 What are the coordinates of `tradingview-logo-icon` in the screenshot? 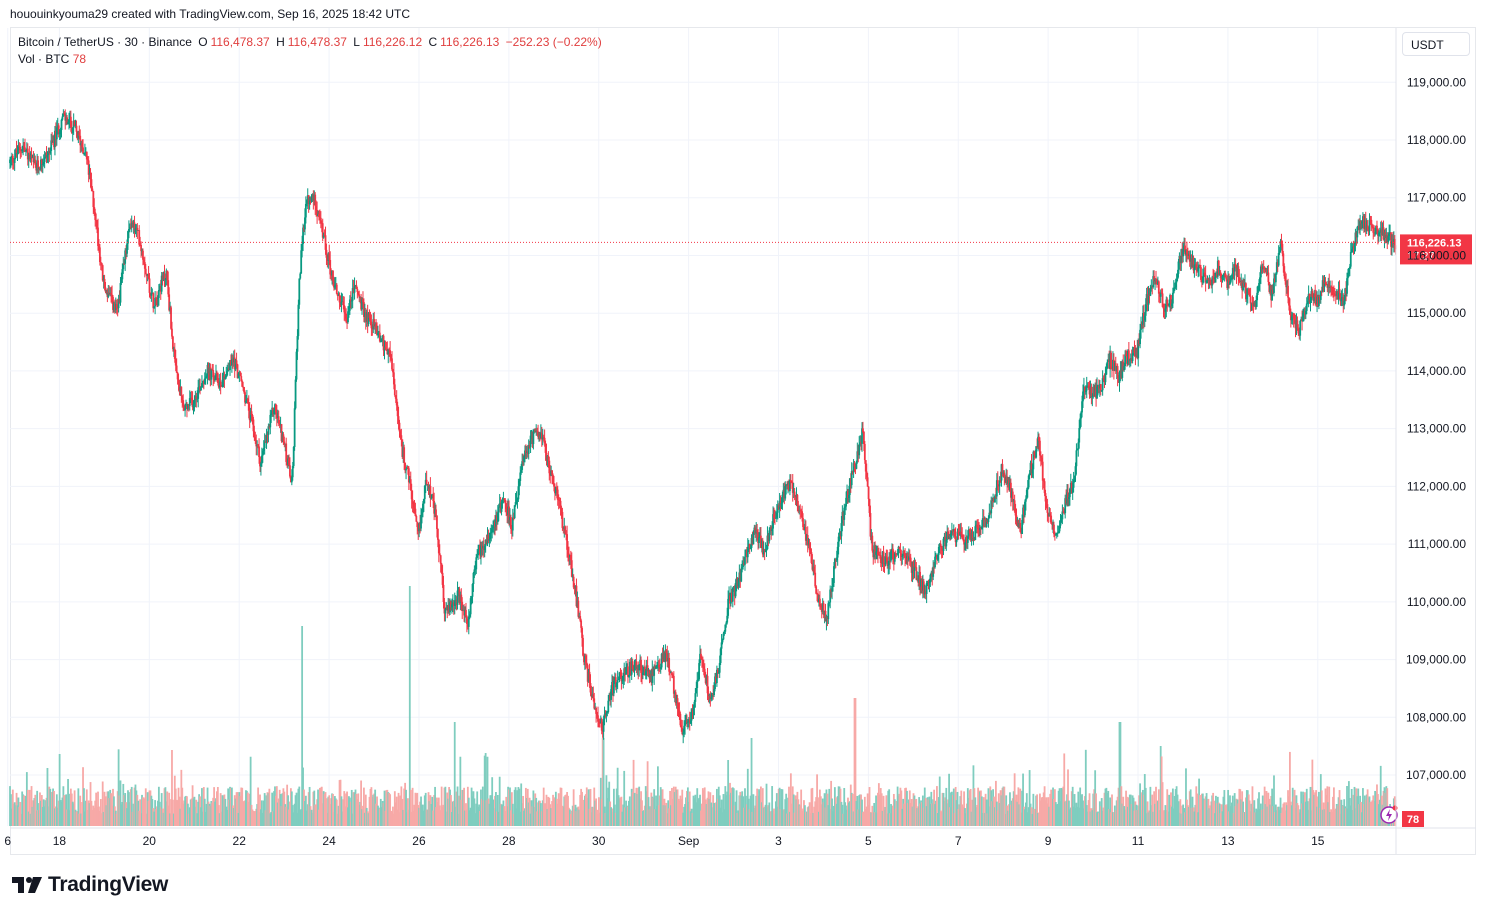 It's located at (27, 885).